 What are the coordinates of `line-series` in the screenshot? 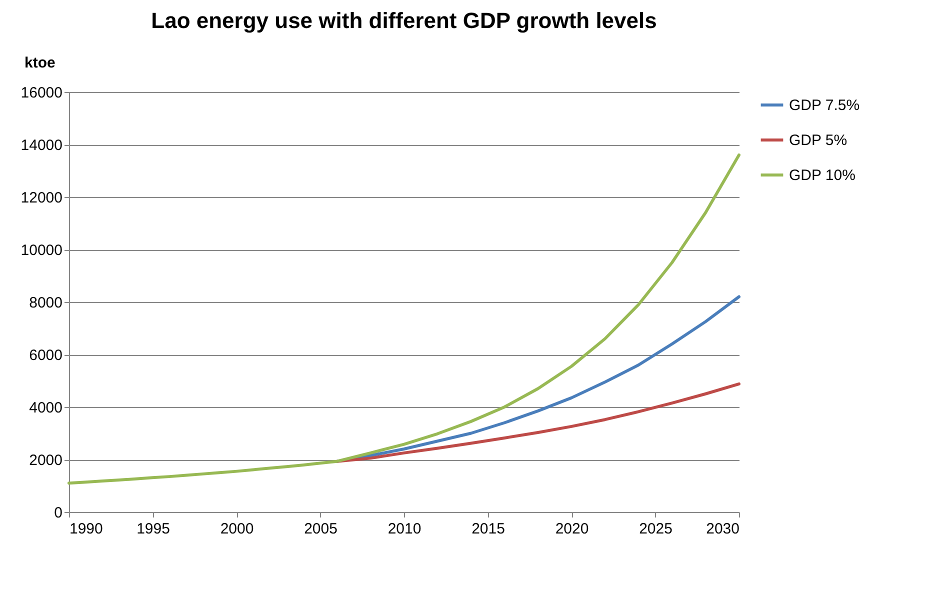 It's located at (538, 422).